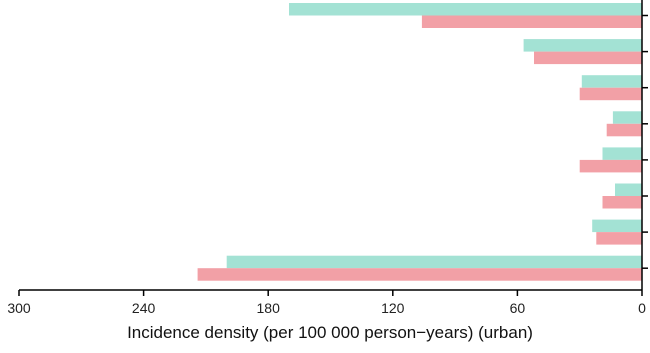 This screenshot has height=353, width=650. I want to click on x-tick-label: 60, so click(518, 308).